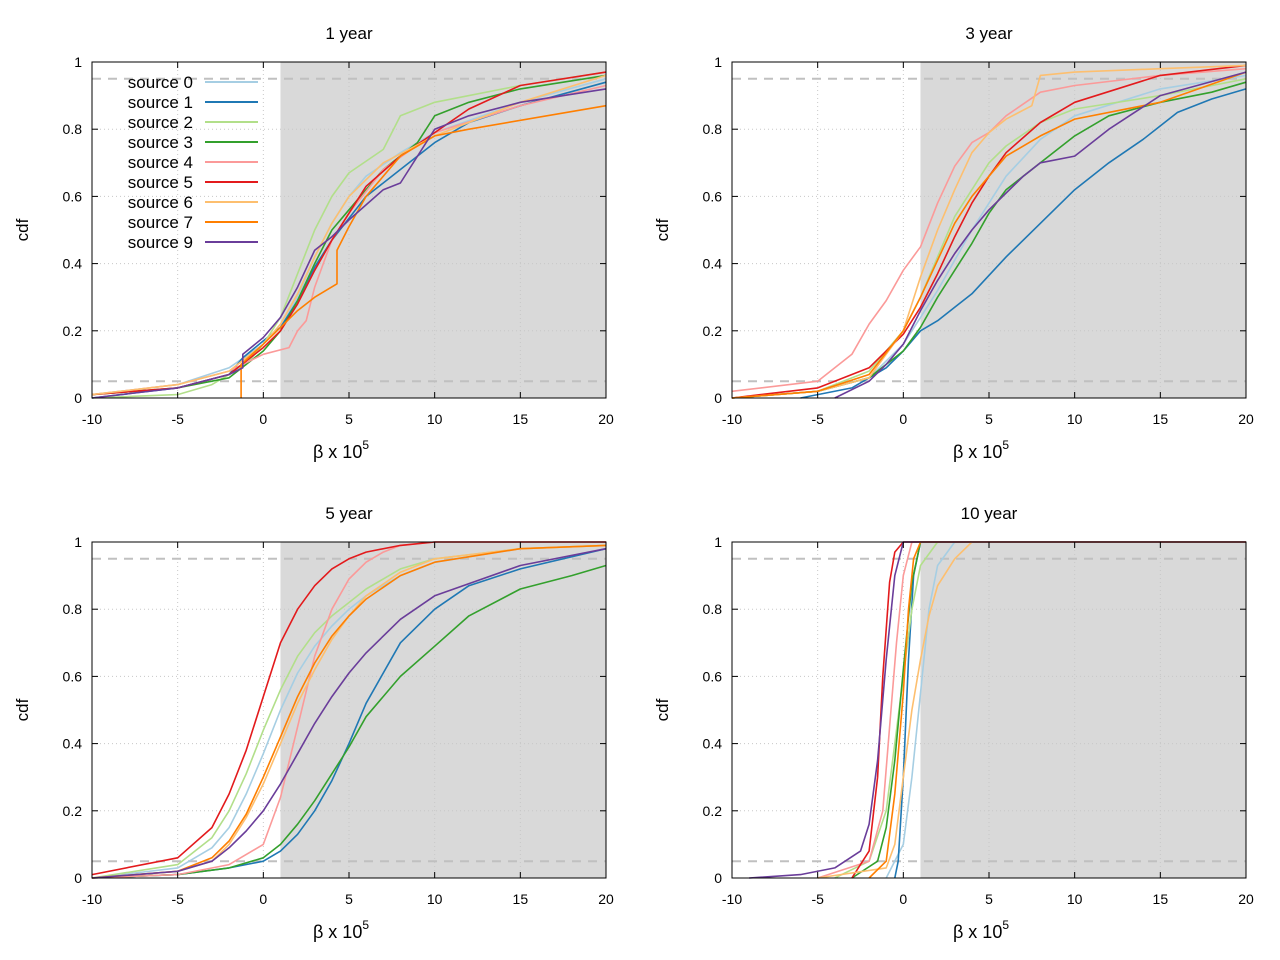 This screenshot has height=960, width=1280. What do you see at coordinates (160, 162) in the screenshot?
I see `legend-label: source 4` at bounding box center [160, 162].